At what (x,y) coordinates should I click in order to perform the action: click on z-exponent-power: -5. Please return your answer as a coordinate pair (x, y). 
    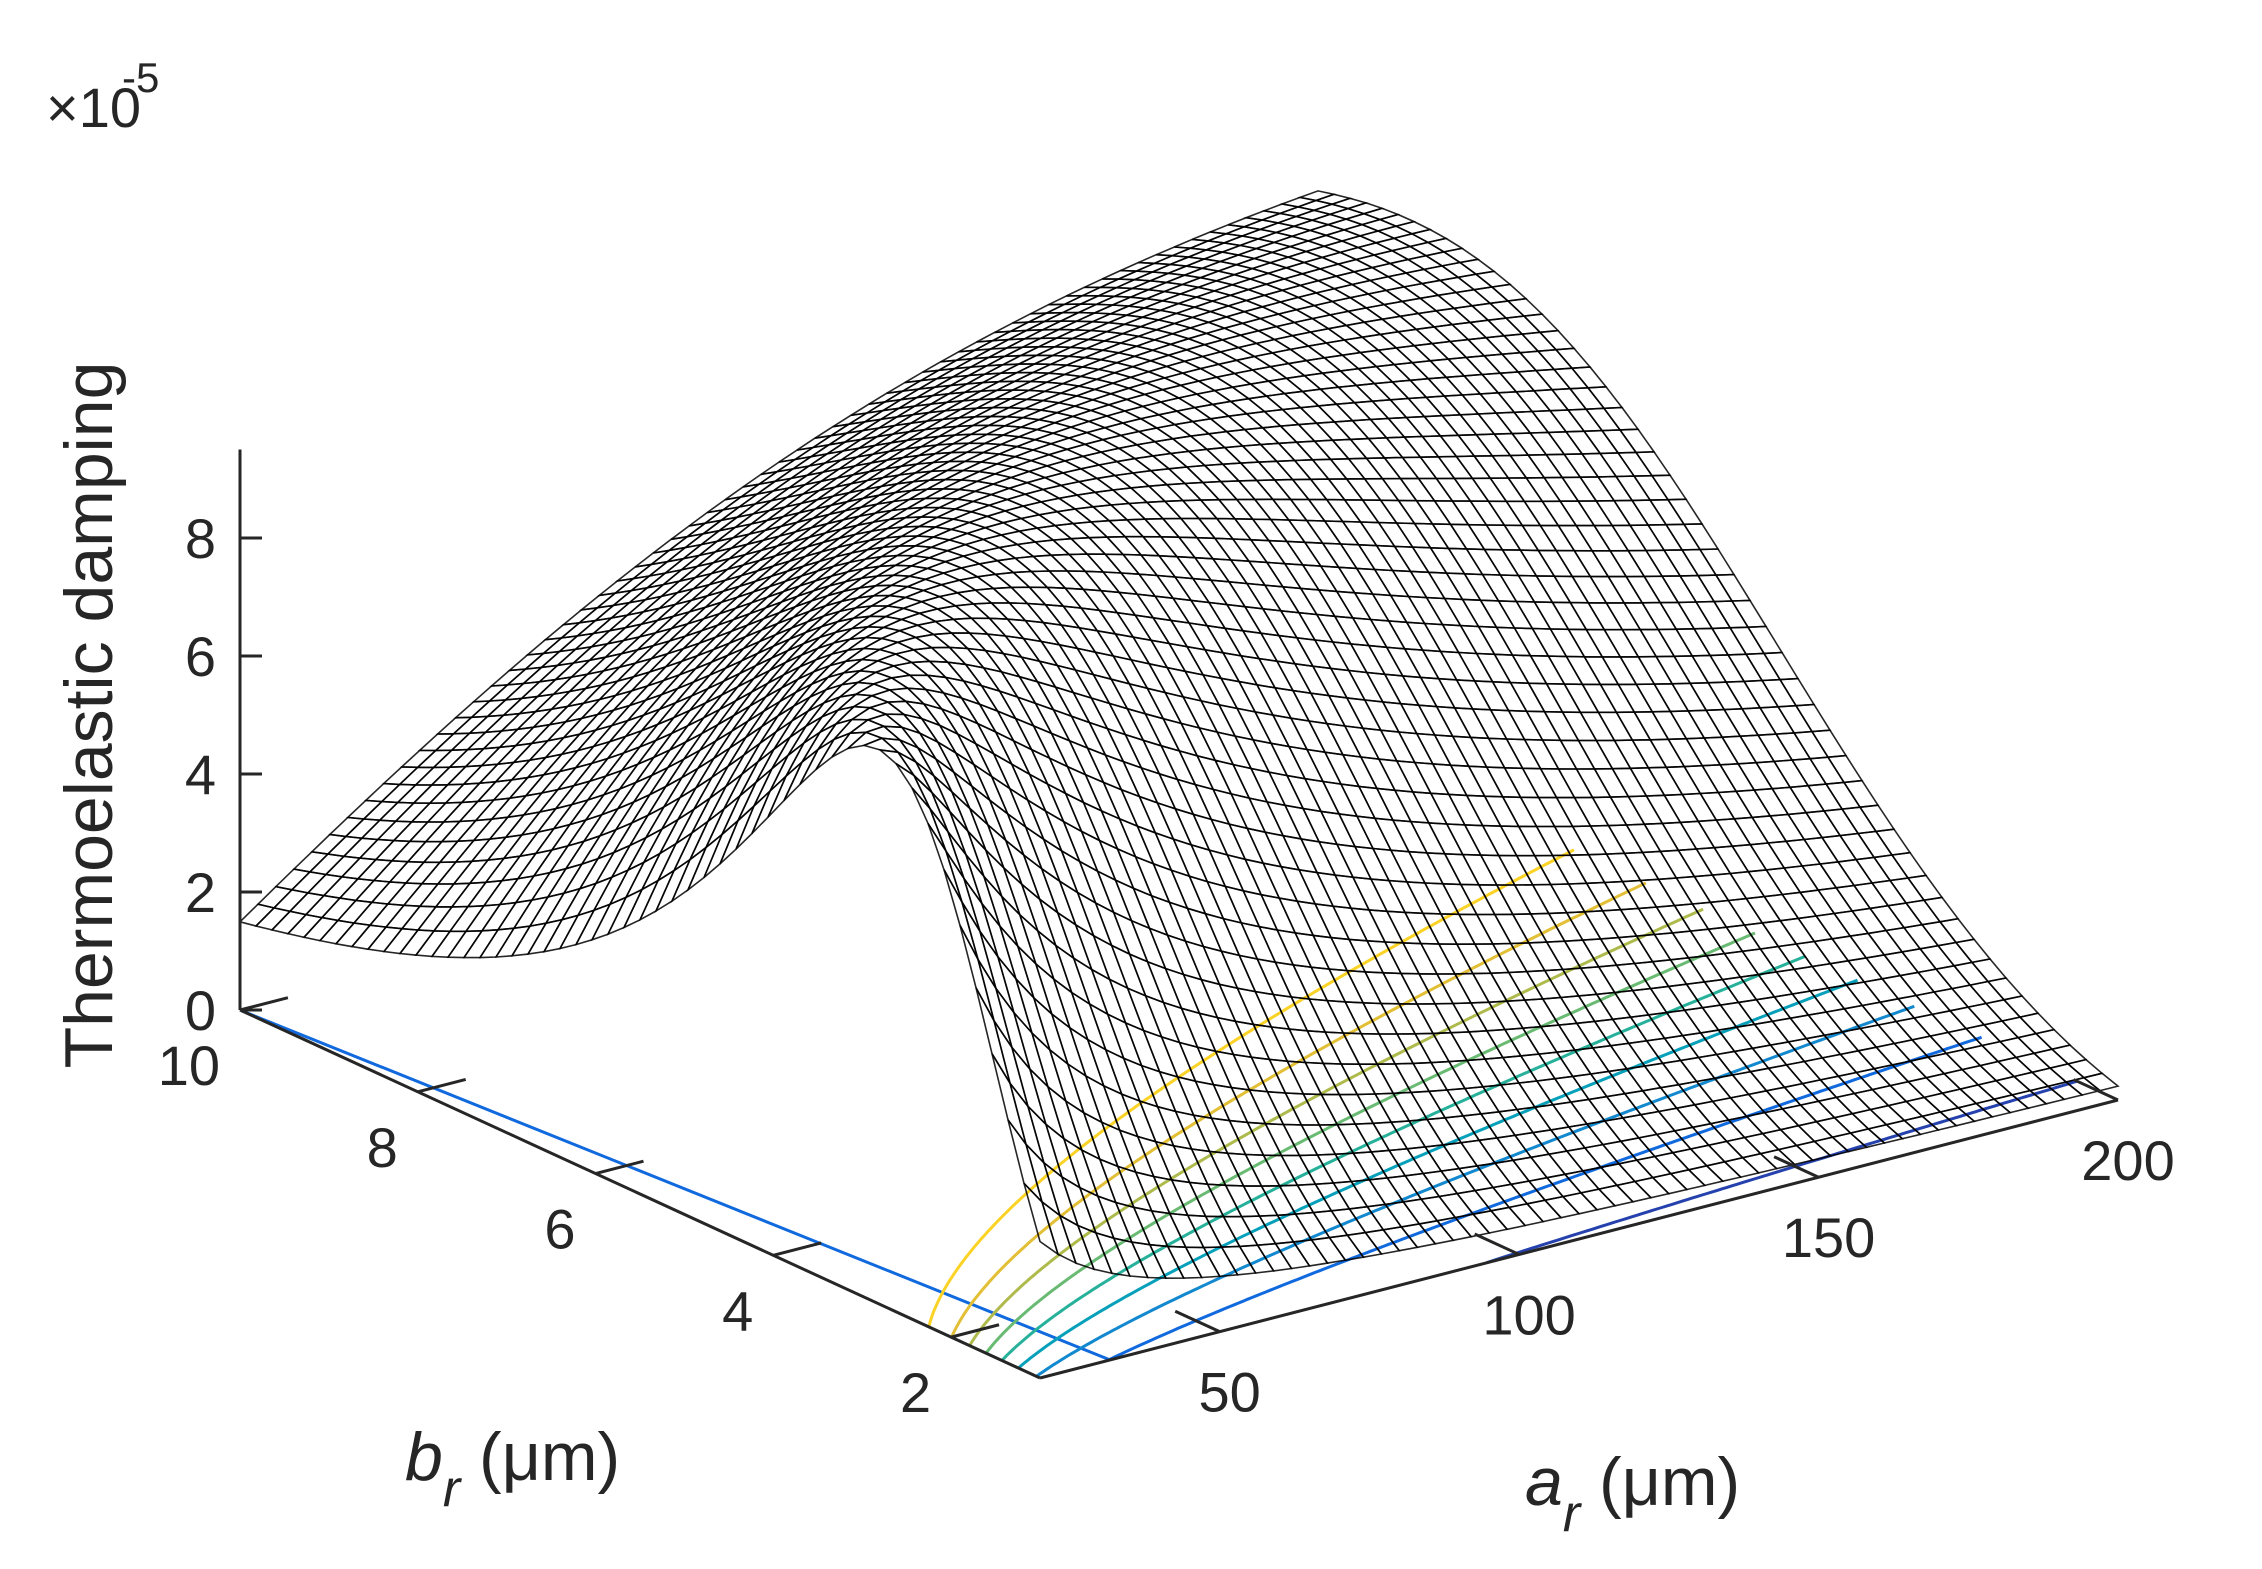
    Looking at the image, I should click on (140, 77).